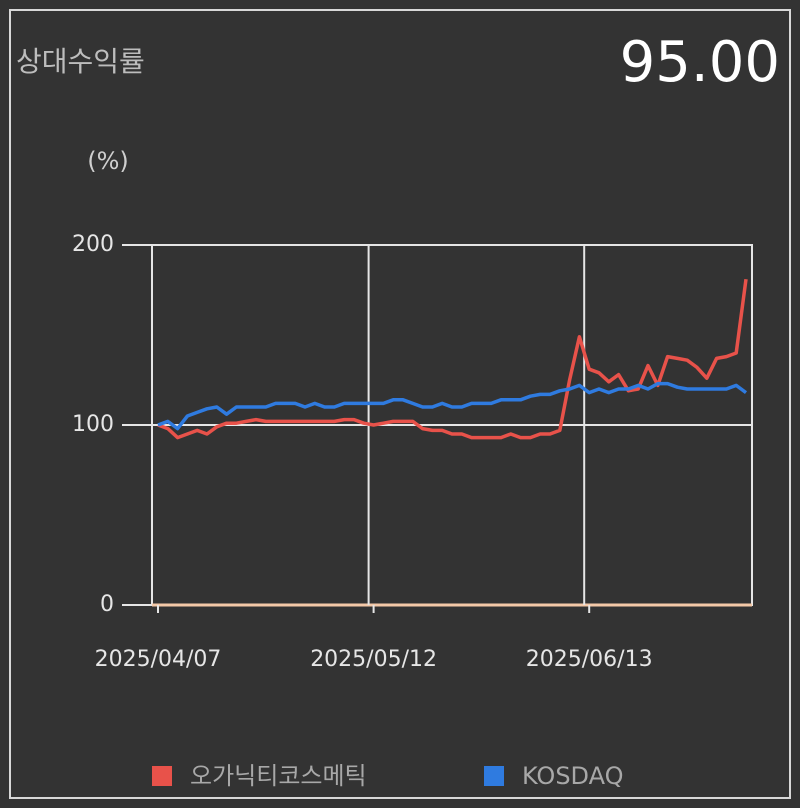  Describe the element at coordinates (80, 61) in the screenshot. I see `widget-title: 상대수익률` at that location.